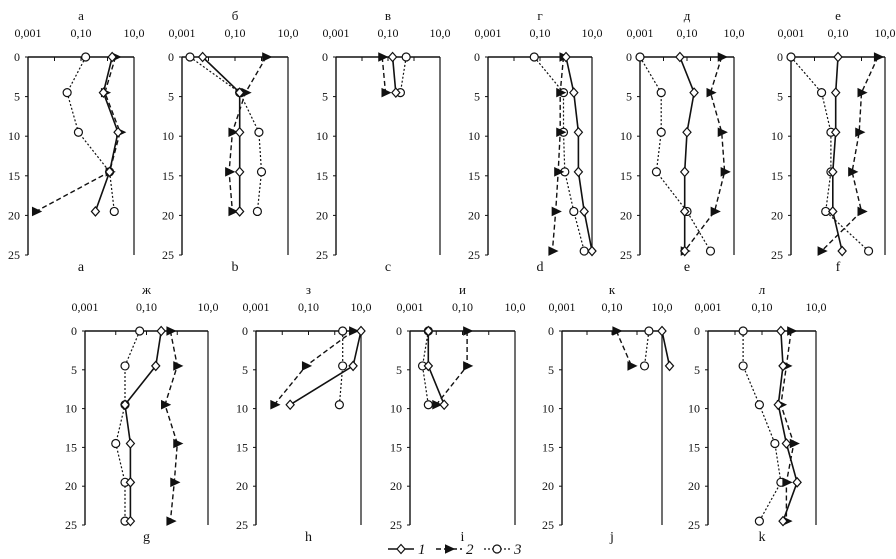 Image resolution: width=896 pixels, height=559 pixels. What do you see at coordinates (462, 289) in the screenshot?
I see `panel-top-label: и` at bounding box center [462, 289].